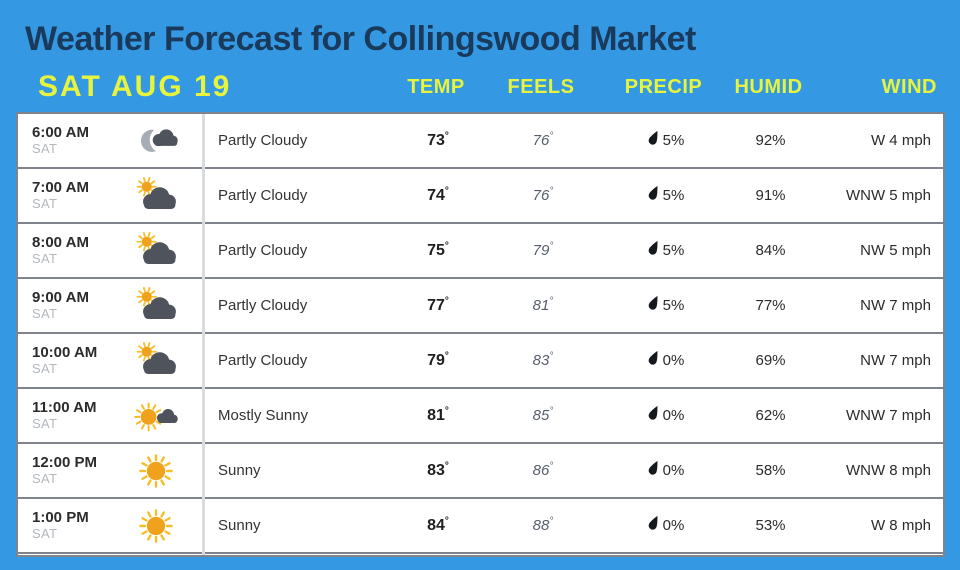  What do you see at coordinates (60, 518) in the screenshot?
I see `time-label: 1:00 PM` at bounding box center [60, 518].